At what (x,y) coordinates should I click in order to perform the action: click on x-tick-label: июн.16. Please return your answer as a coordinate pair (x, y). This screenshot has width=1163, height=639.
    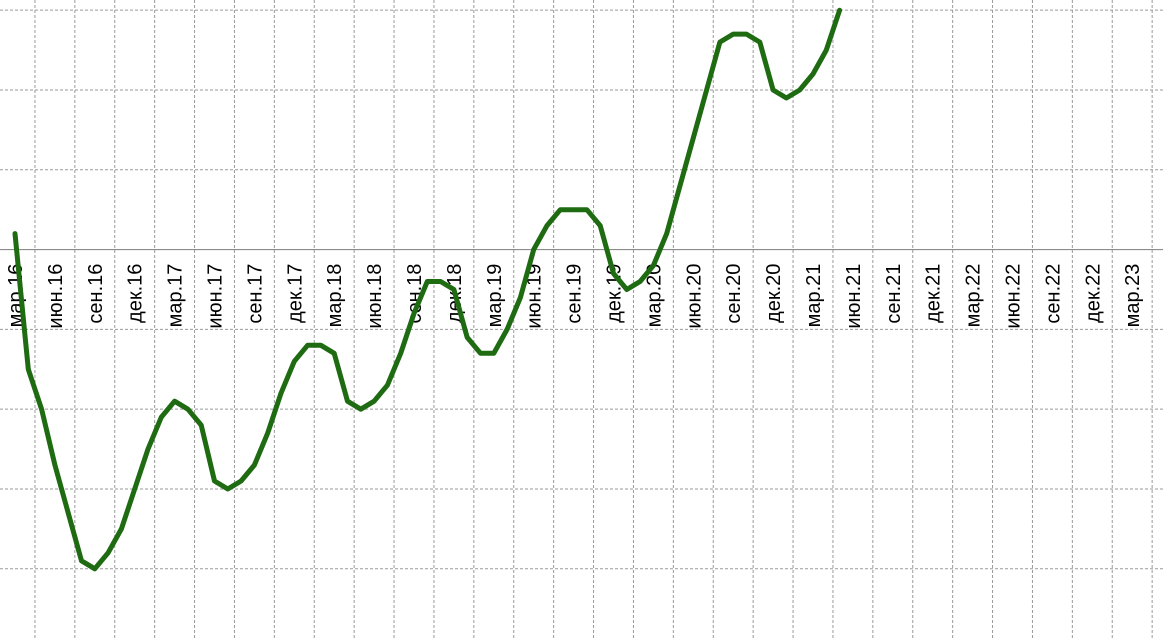
    Looking at the image, I should click on (56, 296).